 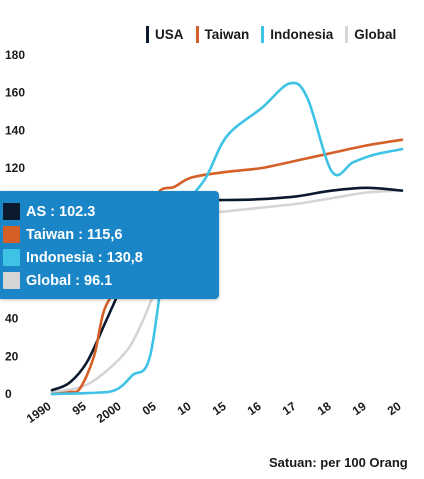 I want to click on y-tick-label: 20, so click(x=12, y=356).